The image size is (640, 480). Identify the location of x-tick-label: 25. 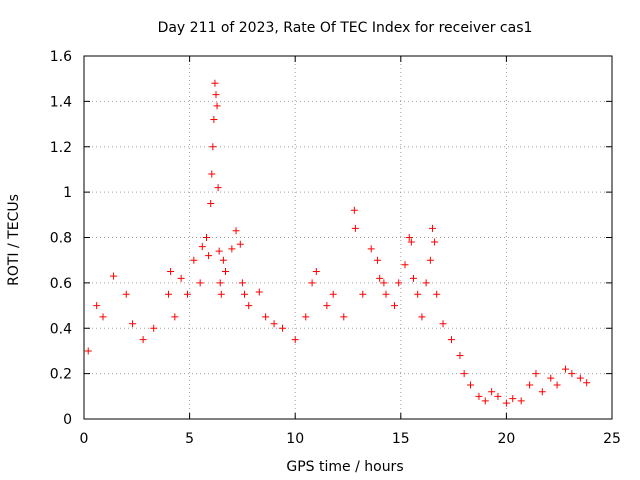
(612, 439).